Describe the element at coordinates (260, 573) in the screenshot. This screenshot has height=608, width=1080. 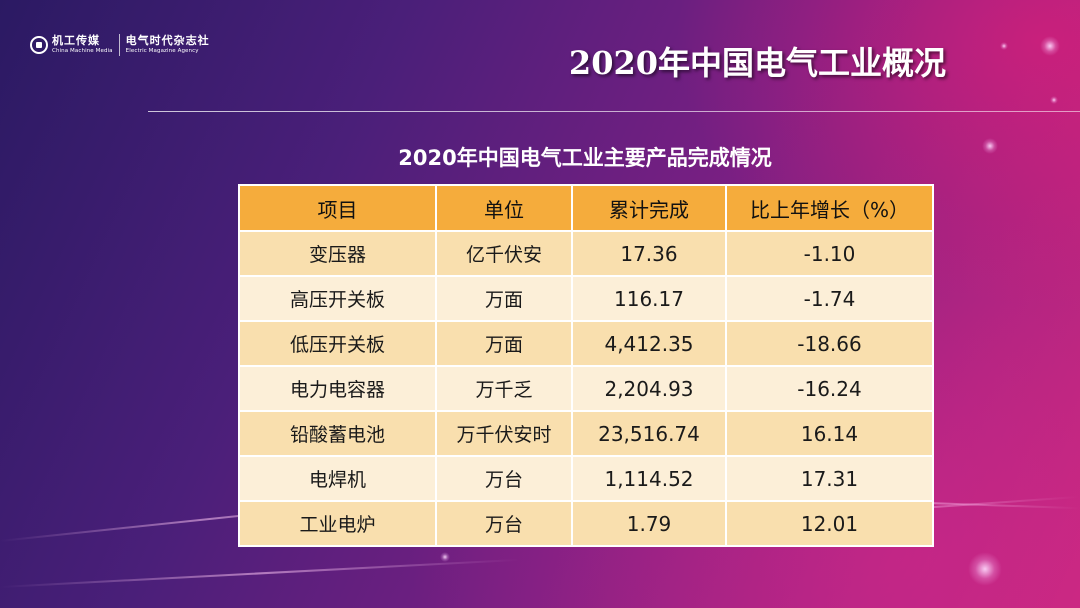
I see `light-streak-decoration` at that location.